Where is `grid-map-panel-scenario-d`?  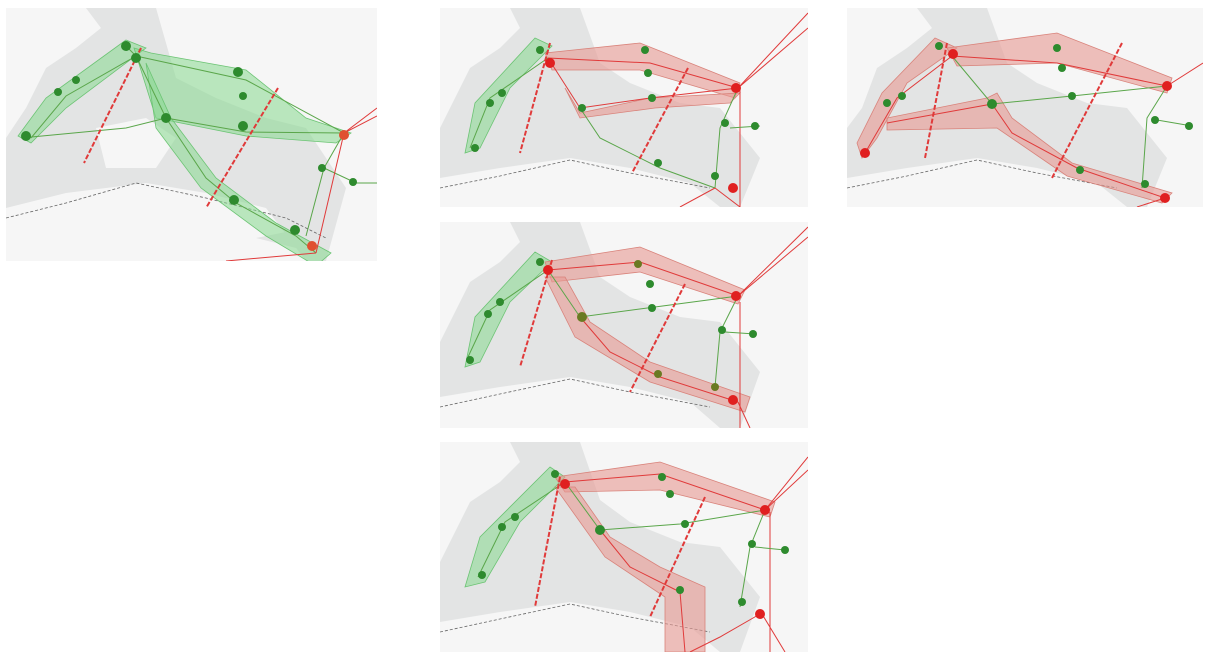 grid-map-panel-scenario-d is located at coordinates (624, 547).